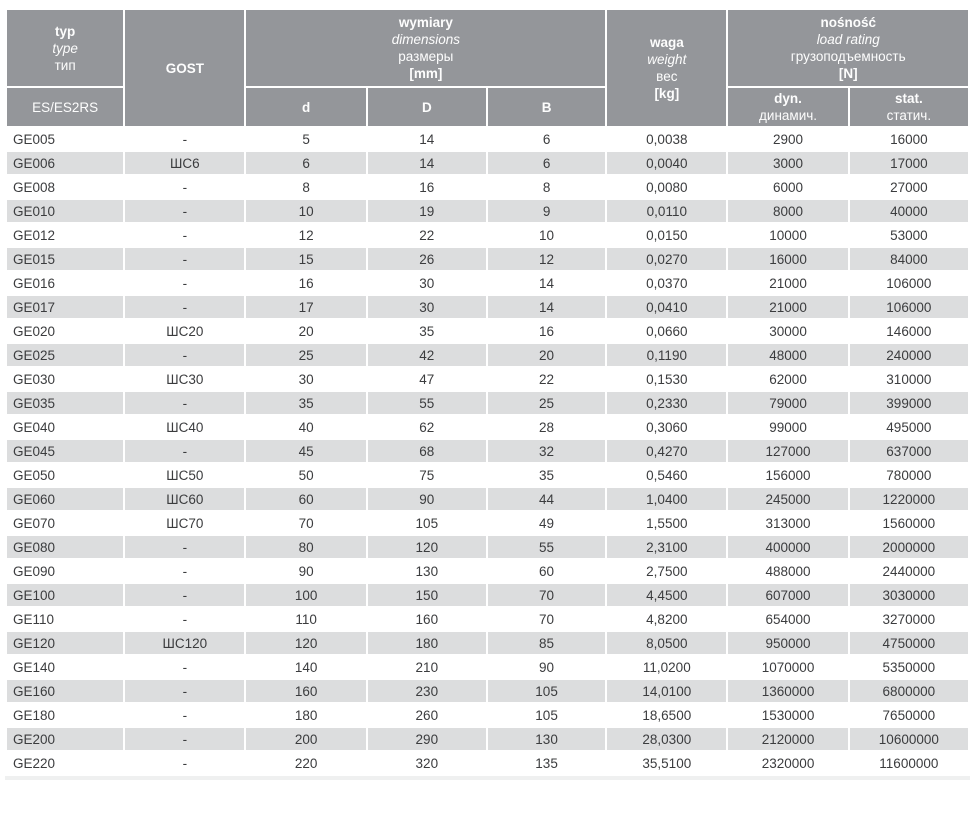  What do you see at coordinates (546, 451) in the screenshot?
I see `cell-B: 32` at bounding box center [546, 451].